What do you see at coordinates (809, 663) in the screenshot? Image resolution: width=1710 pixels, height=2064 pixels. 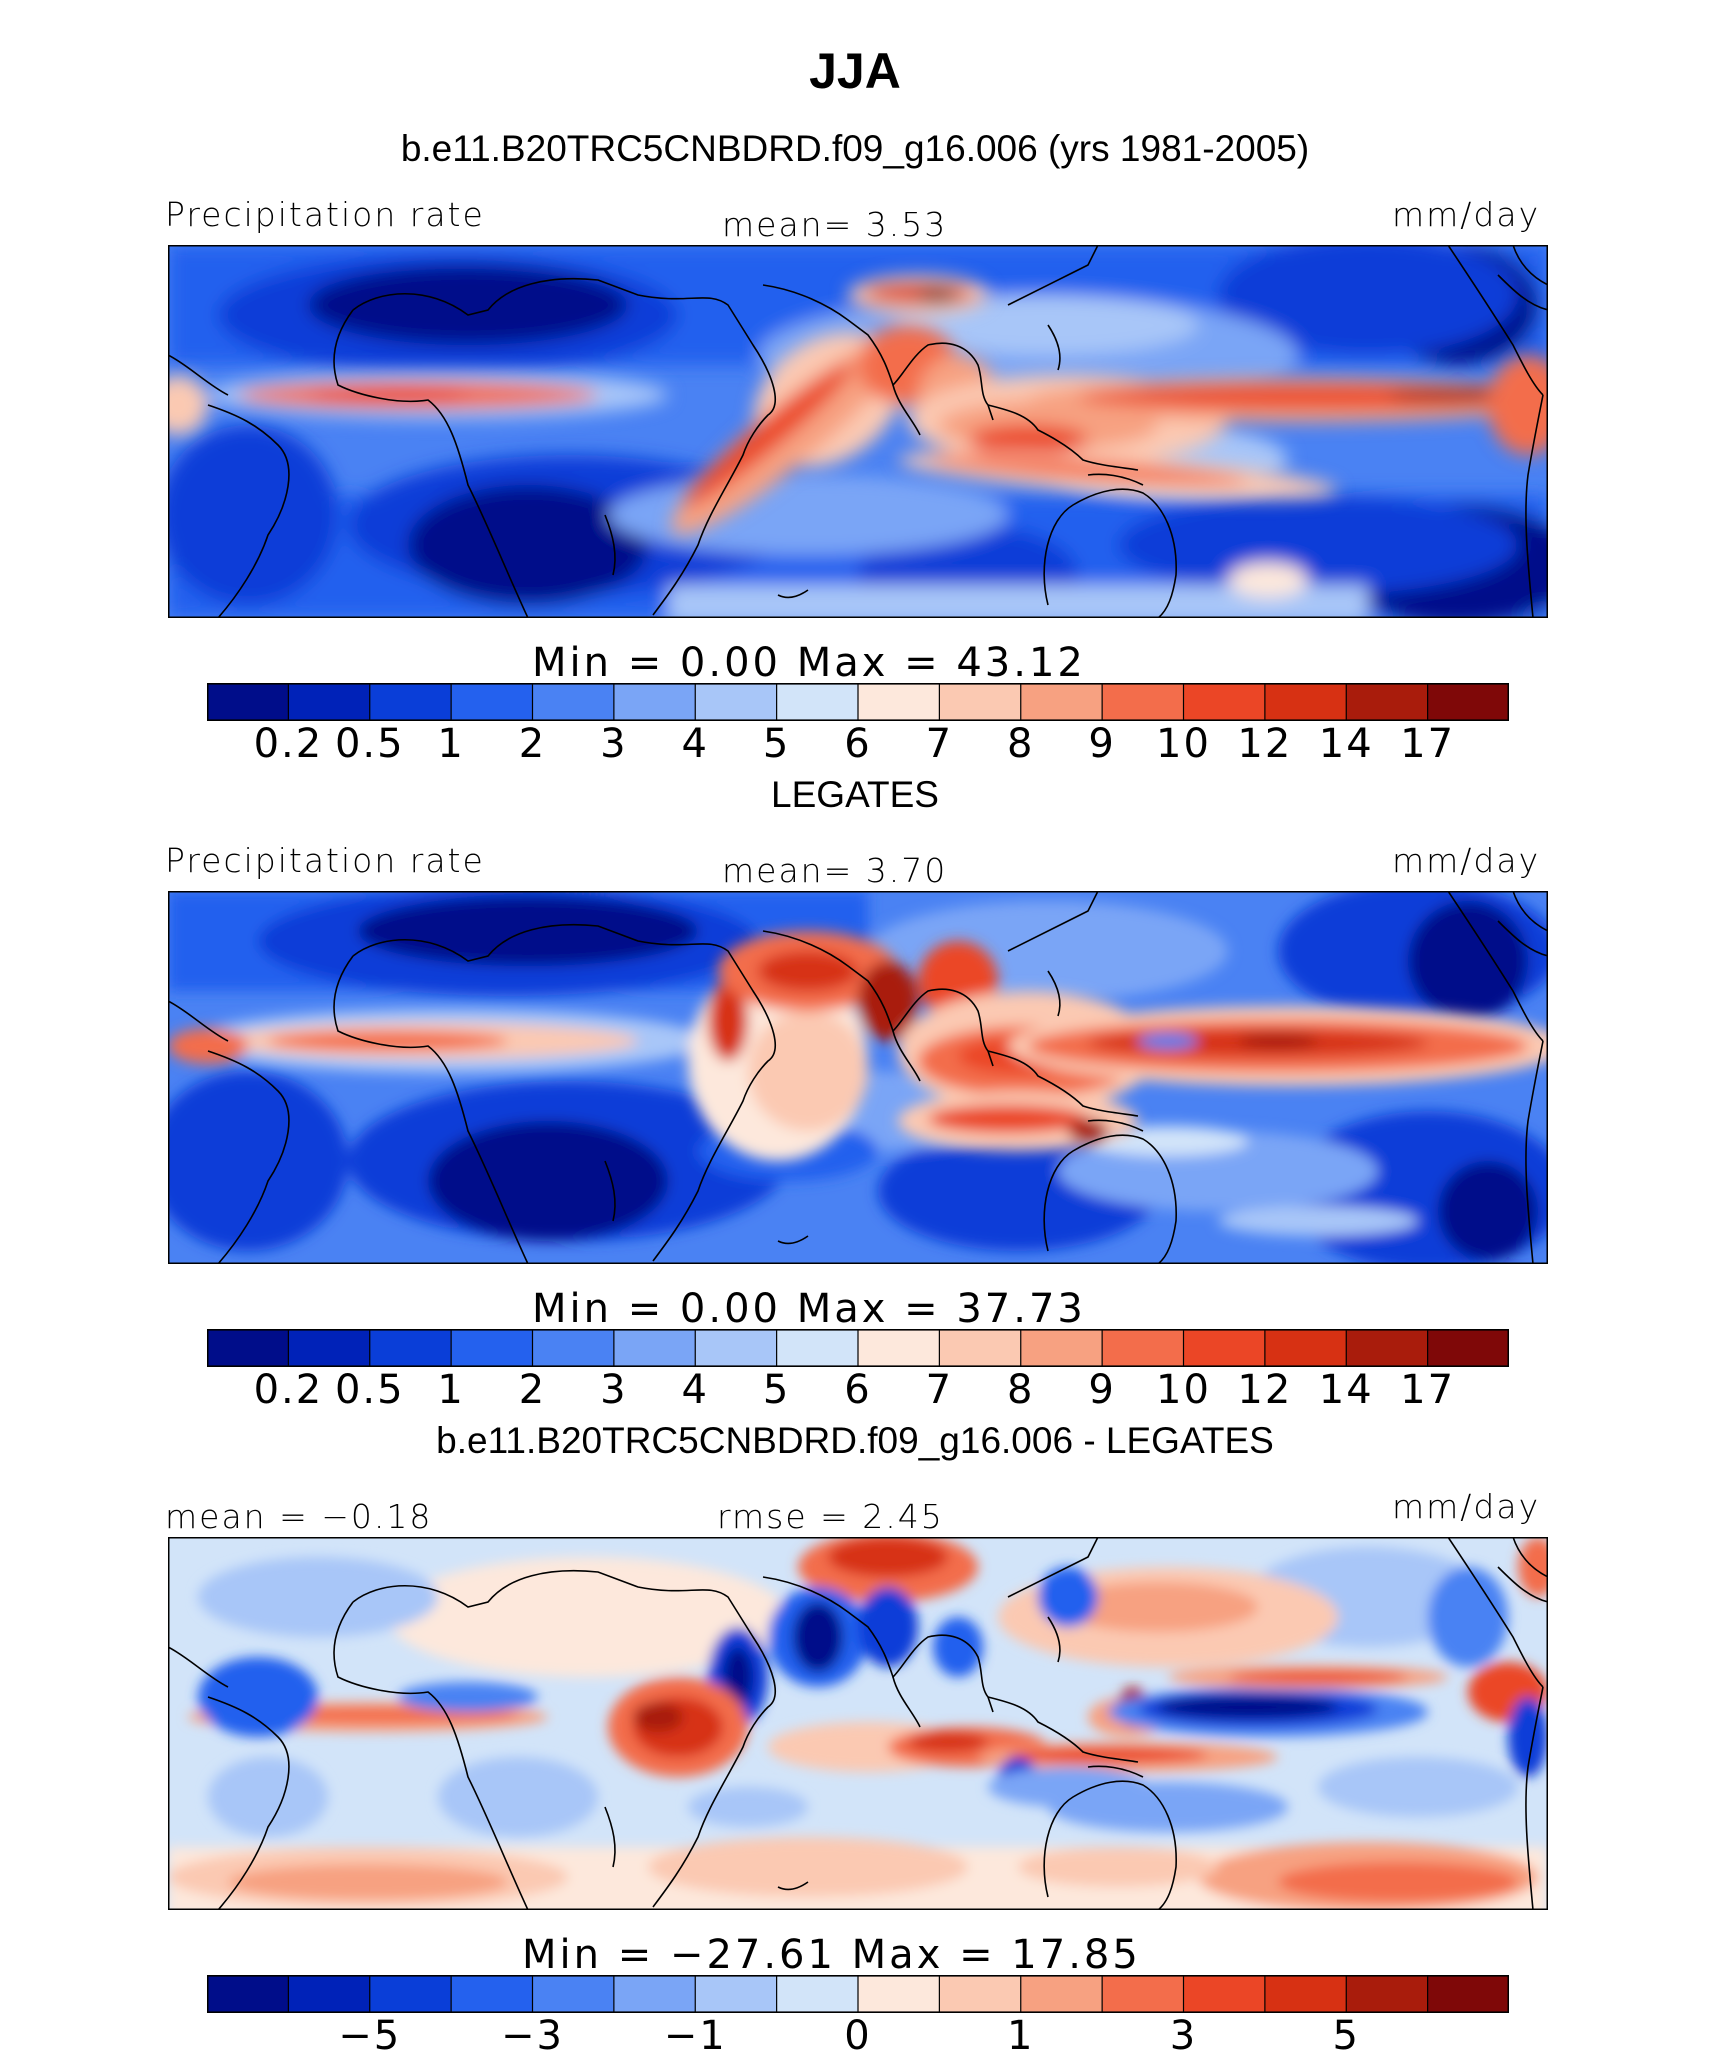 I see `panel-1-minmax: Min = 0.00 Max = 43.12` at bounding box center [809, 663].